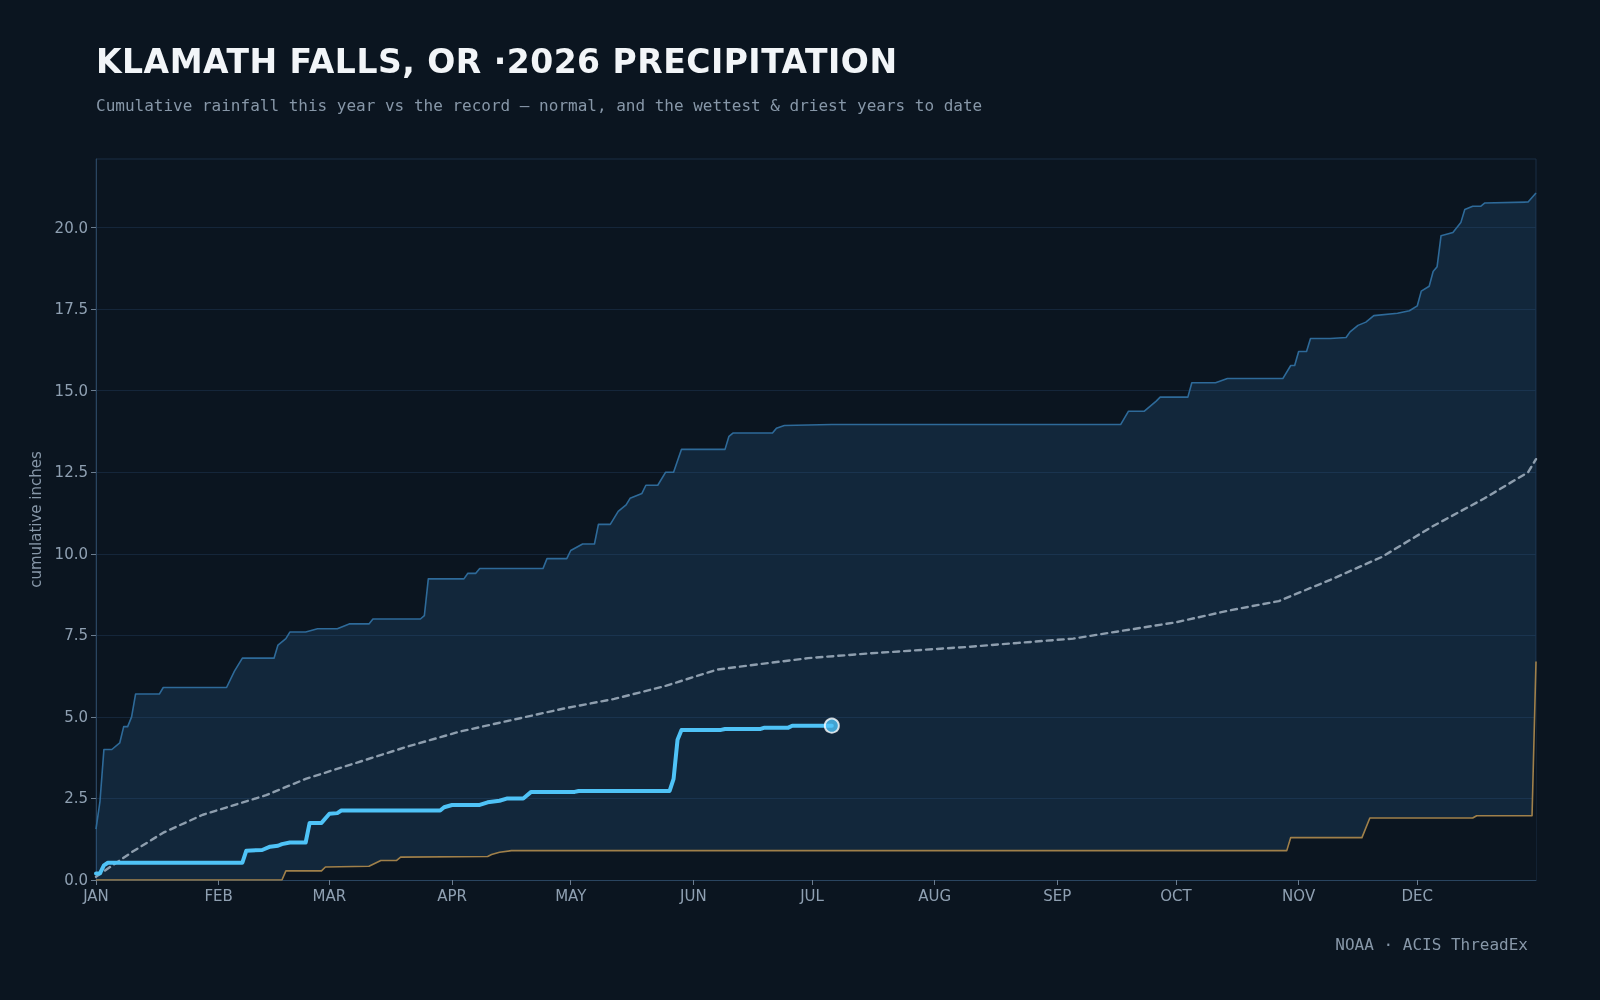 The width and height of the screenshot is (1600, 1000). What do you see at coordinates (76, 635) in the screenshot?
I see `y-tick-label: 7.5` at bounding box center [76, 635].